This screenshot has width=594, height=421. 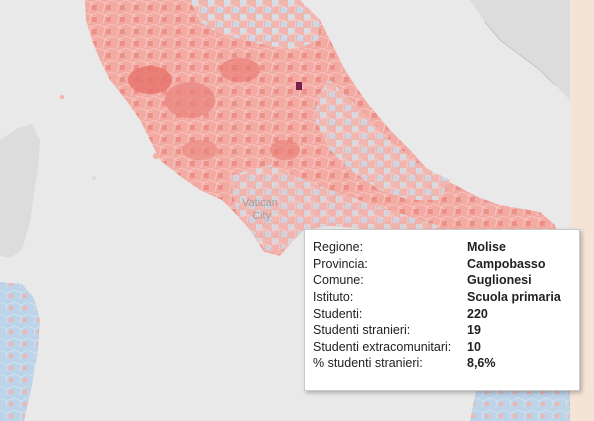 What do you see at coordinates (20, 191) in the screenshot?
I see `corsica-island` at bounding box center [20, 191].